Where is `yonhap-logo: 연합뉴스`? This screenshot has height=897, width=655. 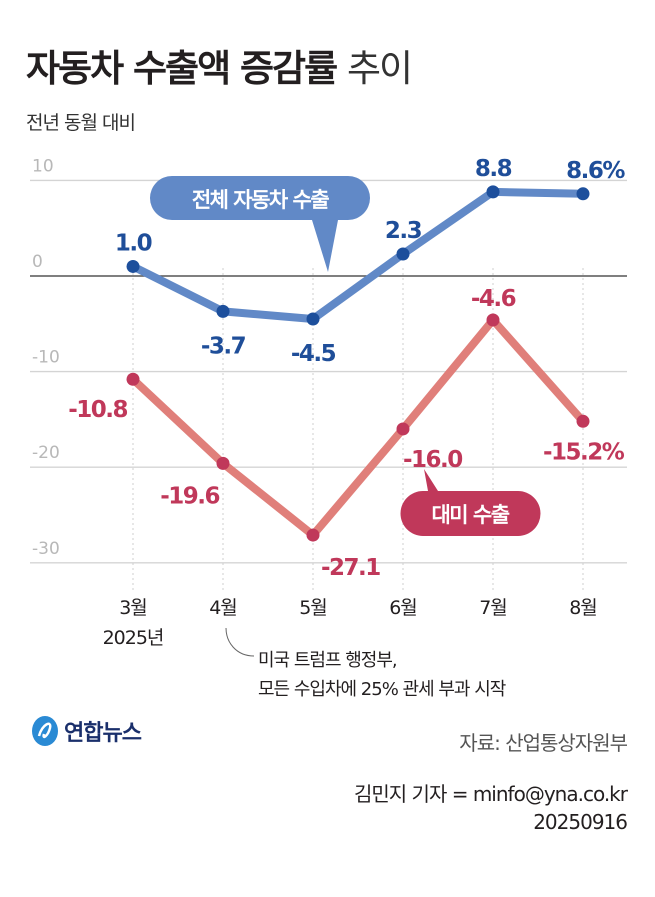
yonhap-logo: 연합뉴스 is located at coordinates (86, 731).